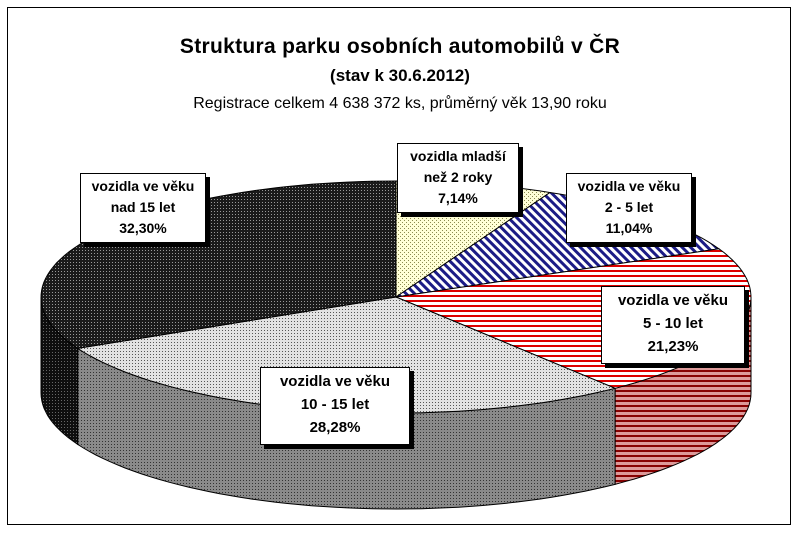 The width and height of the screenshot is (800, 536). What do you see at coordinates (400, 46) in the screenshot?
I see `chart-title: Struktura parku osobních automobilů v ČR` at bounding box center [400, 46].